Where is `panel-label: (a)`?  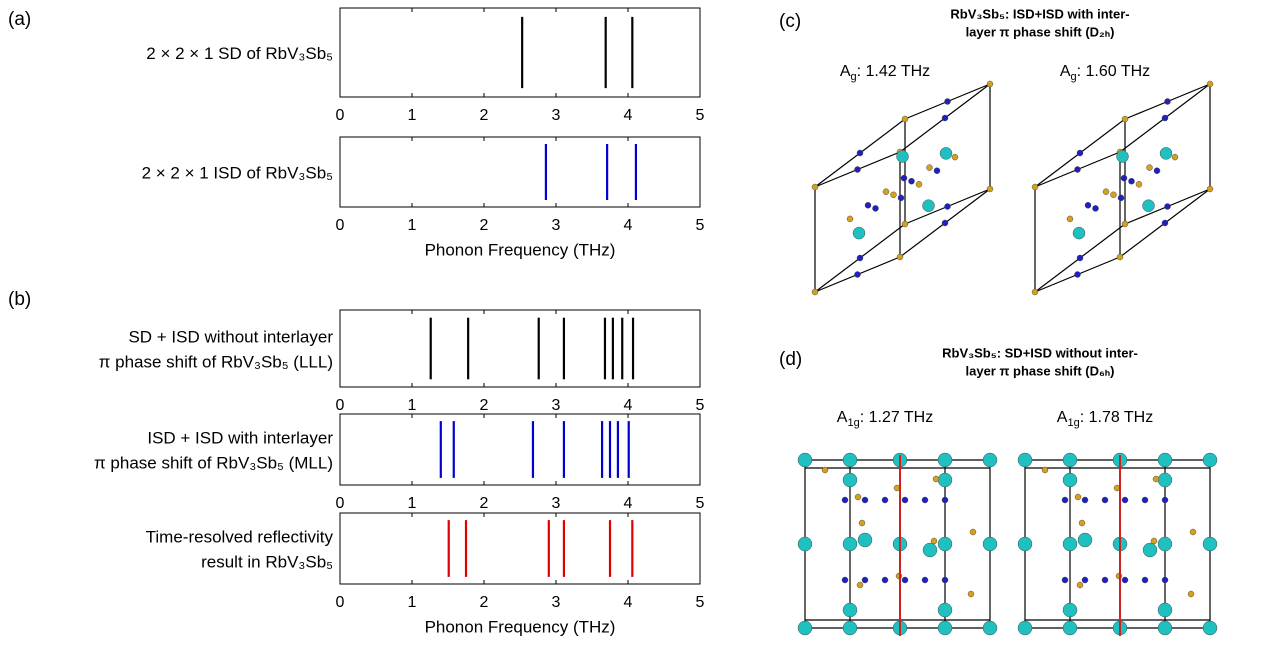 panel-label: (a) is located at coordinates (19, 19).